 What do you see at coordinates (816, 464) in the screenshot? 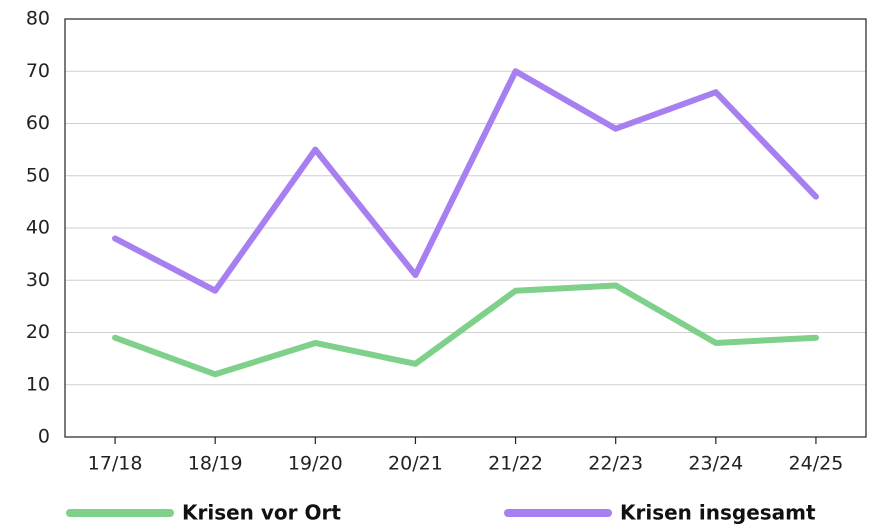
I see `x-tick-label: 24/25` at bounding box center [816, 464].